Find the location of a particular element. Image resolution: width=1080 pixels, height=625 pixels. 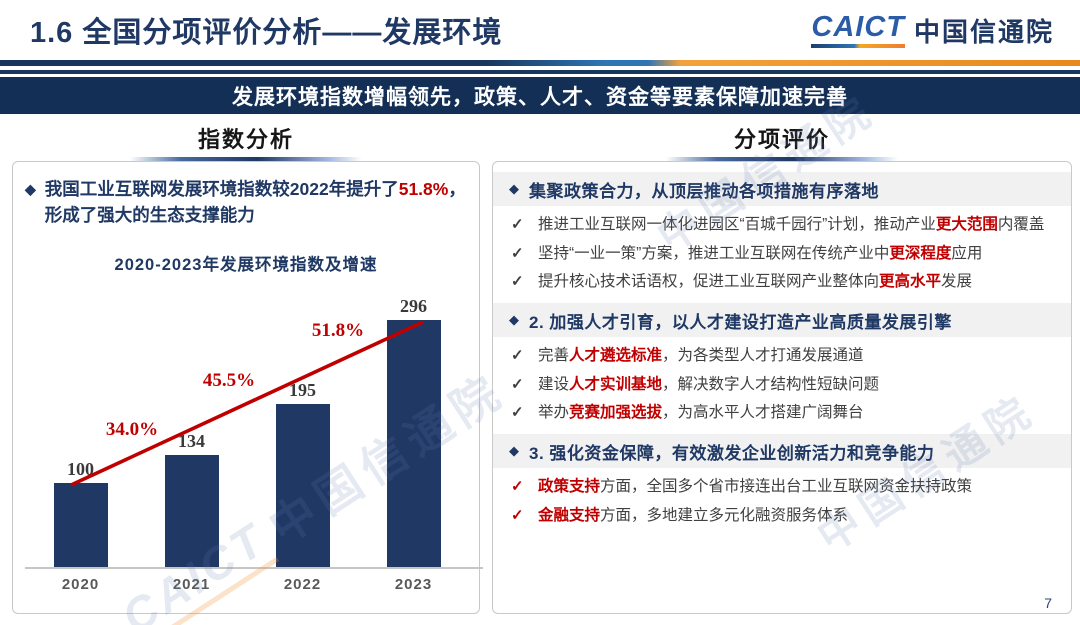

caict-logo-chinese: 中国信通院 is located at coordinates (983, 31).